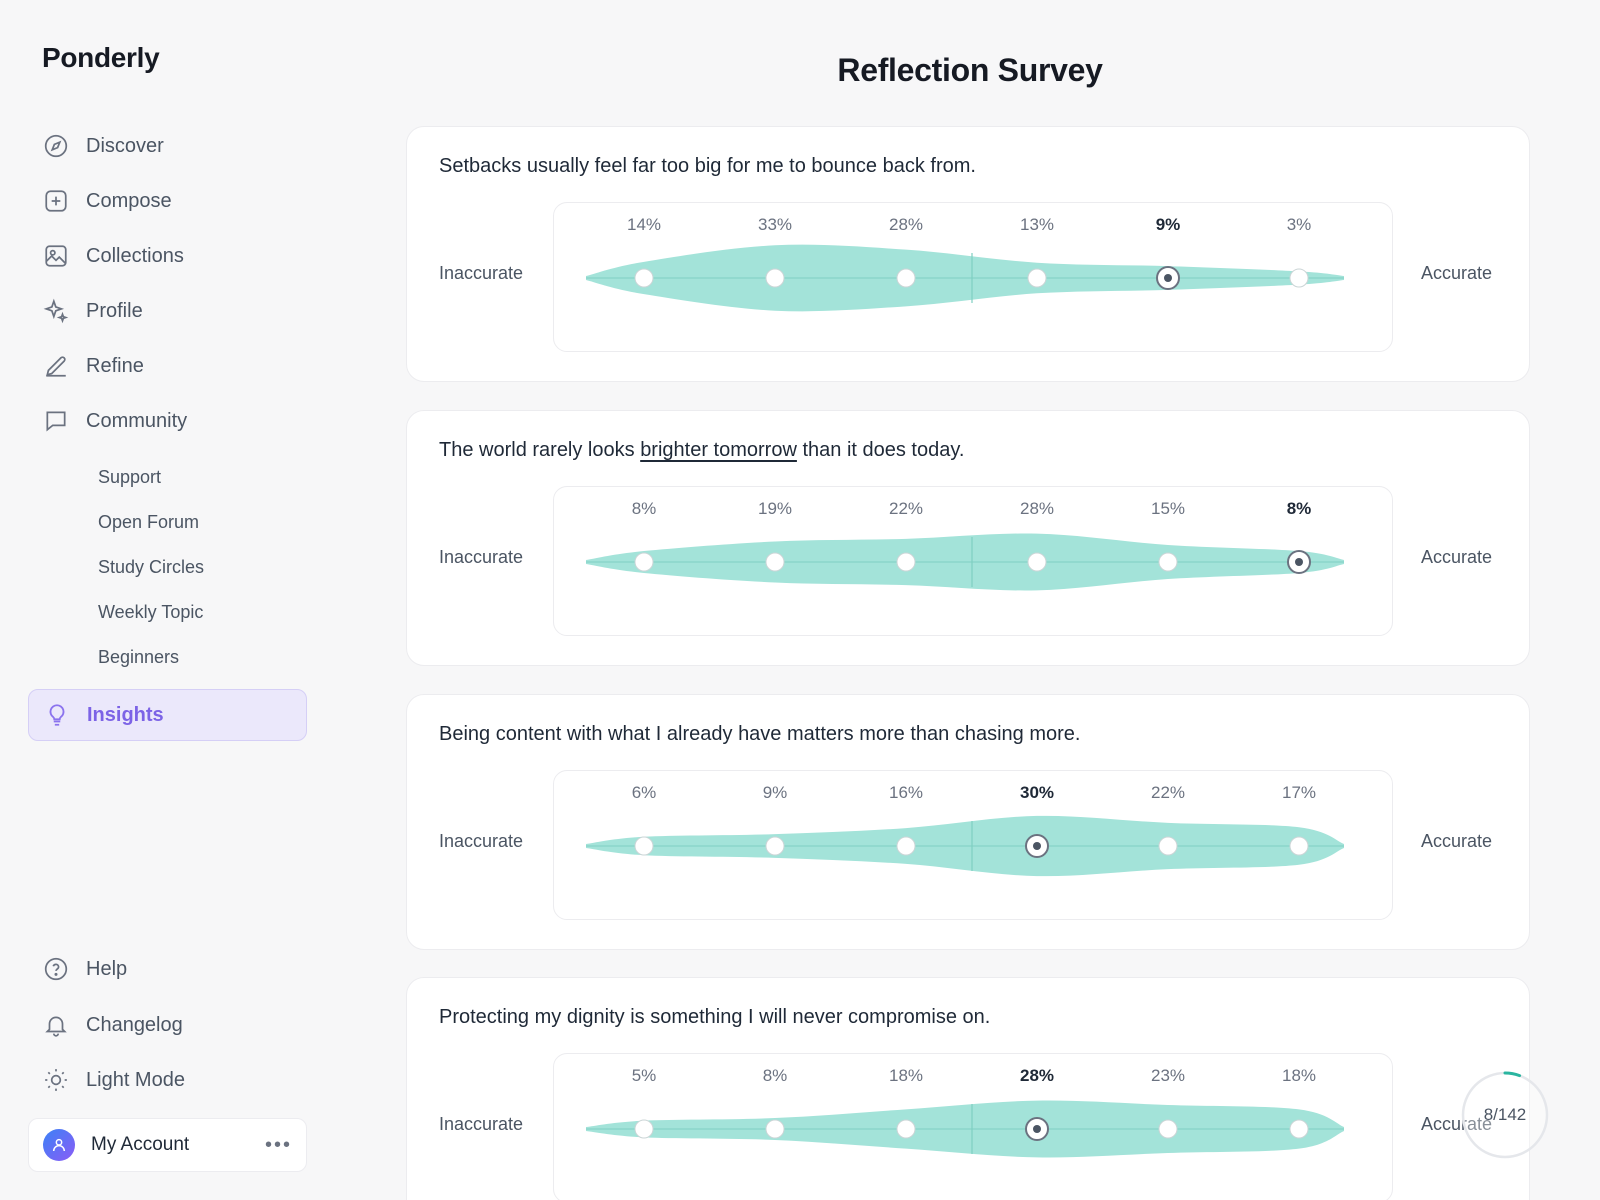 The image size is (1600, 1200). What do you see at coordinates (906, 508) in the screenshot?
I see `percent-label: 22%` at bounding box center [906, 508].